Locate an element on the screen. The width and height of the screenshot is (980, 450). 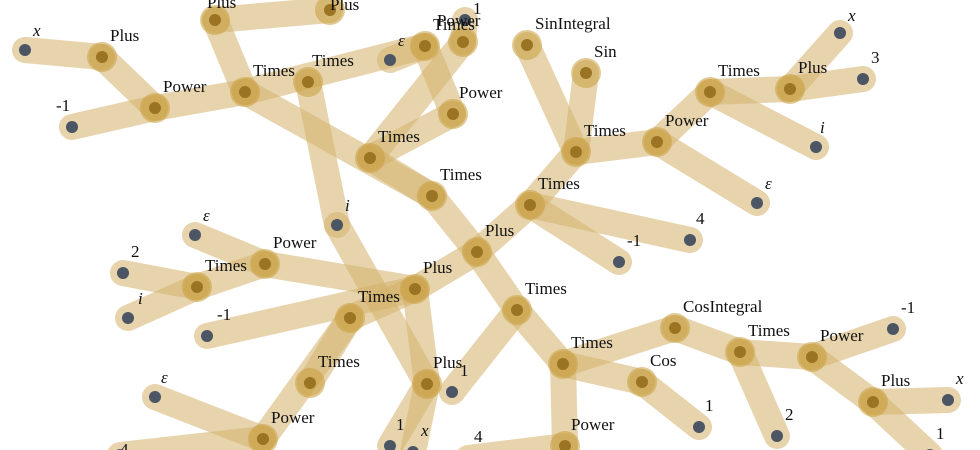
node-label: 3 is located at coordinates (875, 57).